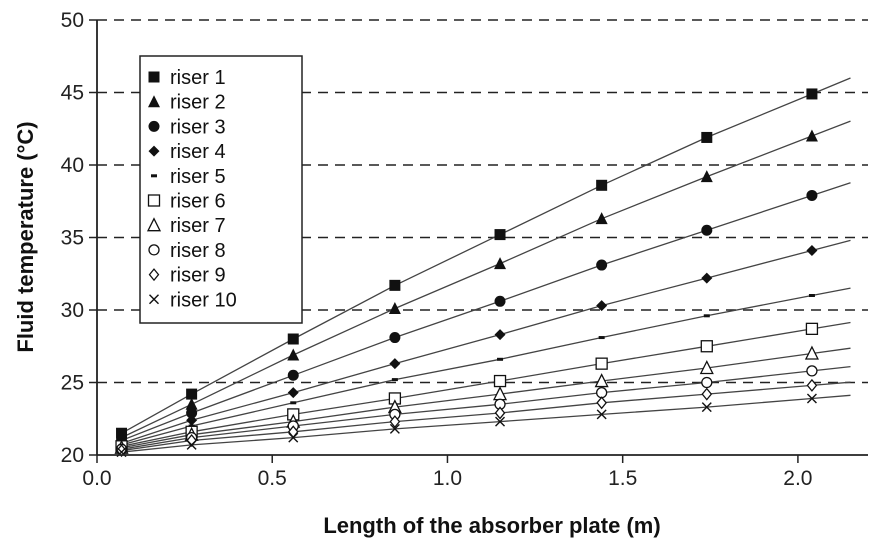  What do you see at coordinates (198, 251) in the screenshot?
I see `legend-label: riser 8` at bounding box center [198, 251].